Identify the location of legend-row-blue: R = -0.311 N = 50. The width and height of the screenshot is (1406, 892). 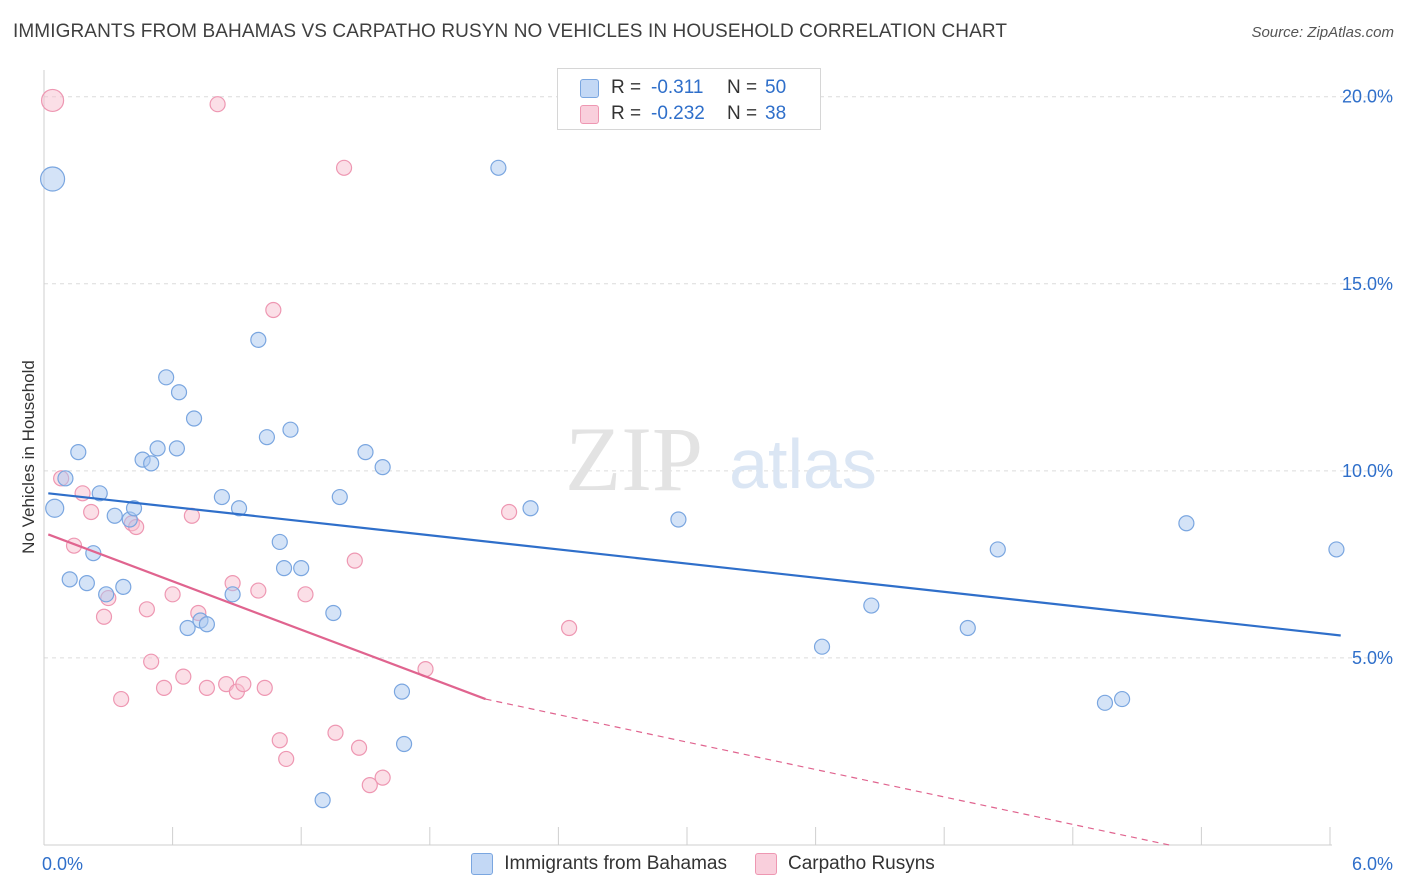
(683, 88).